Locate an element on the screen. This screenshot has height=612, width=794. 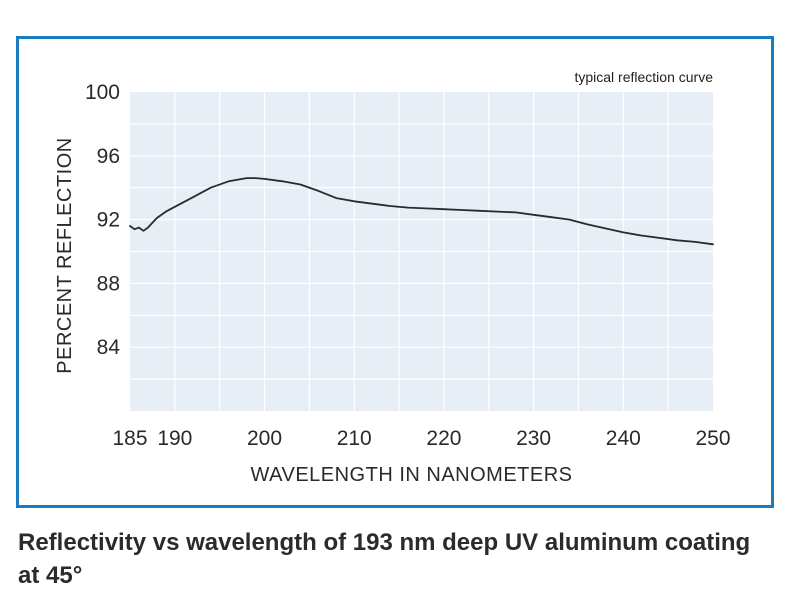
y-tick-label: 84 is located at coordinates (109, 347).